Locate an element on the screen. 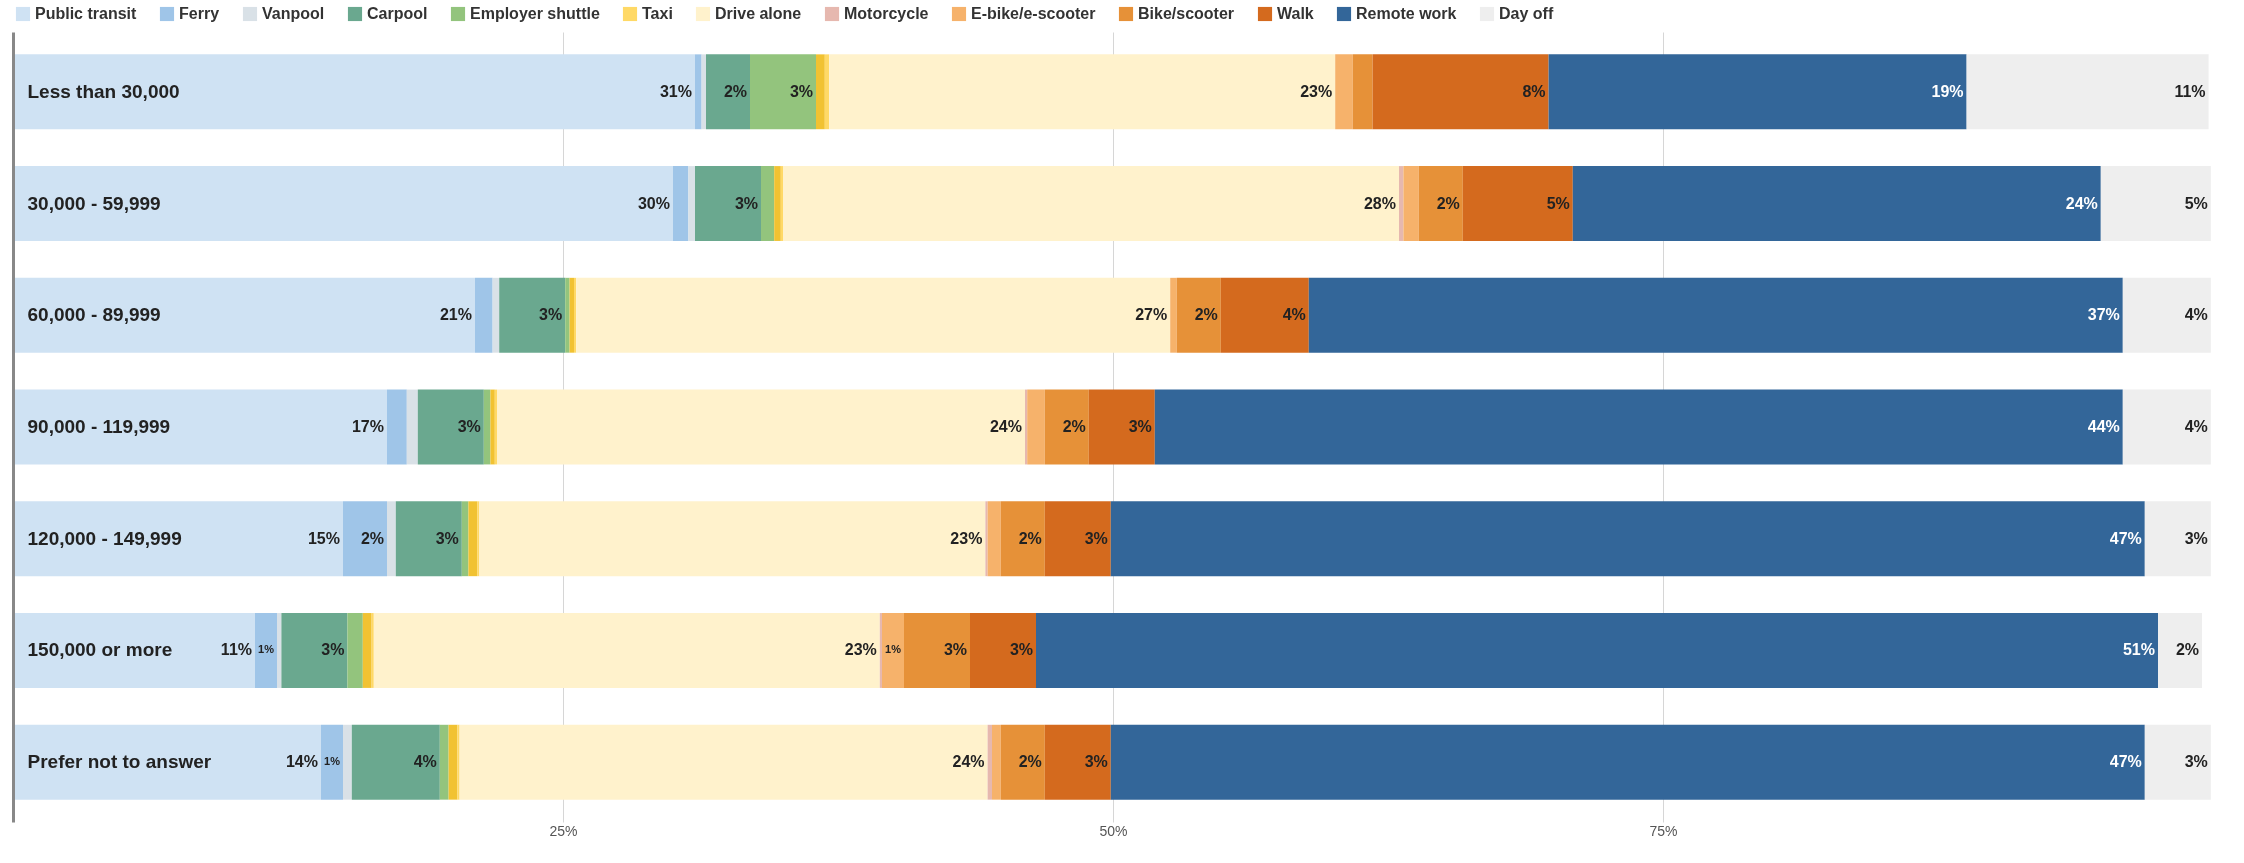 Image resolution: width=2244 pixels, height=863 pixels. x-tick-label: 75% is located at coordinates (1663, 830).